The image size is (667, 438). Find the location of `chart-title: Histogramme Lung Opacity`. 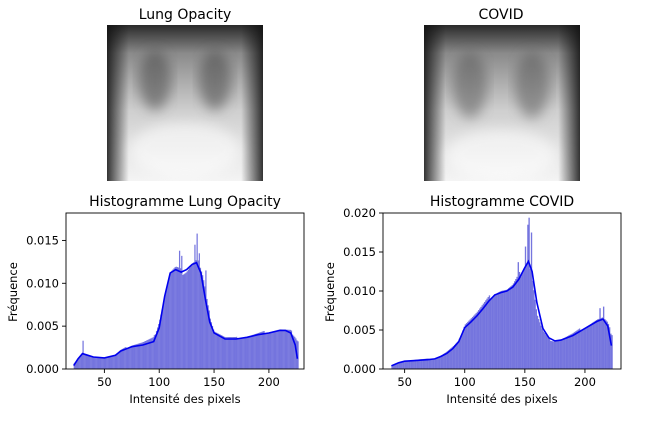

chart-title: Histogramme Lung Opacity is located at coordinates (185, 202).